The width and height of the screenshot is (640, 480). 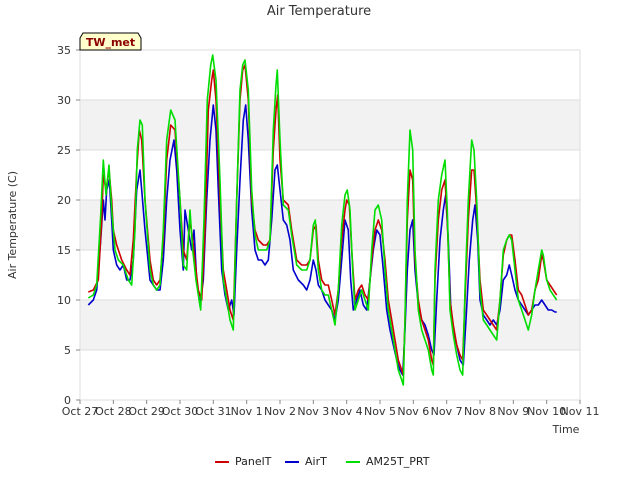 I want to click on x-tick-label: Nov 11, so click(x=580, y=411).